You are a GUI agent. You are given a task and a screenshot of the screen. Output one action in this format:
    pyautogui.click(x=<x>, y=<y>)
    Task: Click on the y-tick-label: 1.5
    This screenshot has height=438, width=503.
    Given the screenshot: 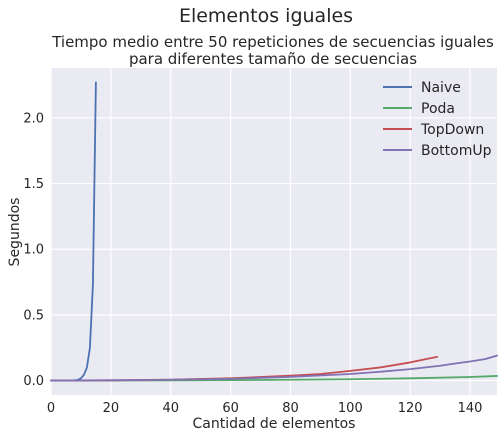 What is the action you would take?
    pyautogui.click(x=33, y=184)
    